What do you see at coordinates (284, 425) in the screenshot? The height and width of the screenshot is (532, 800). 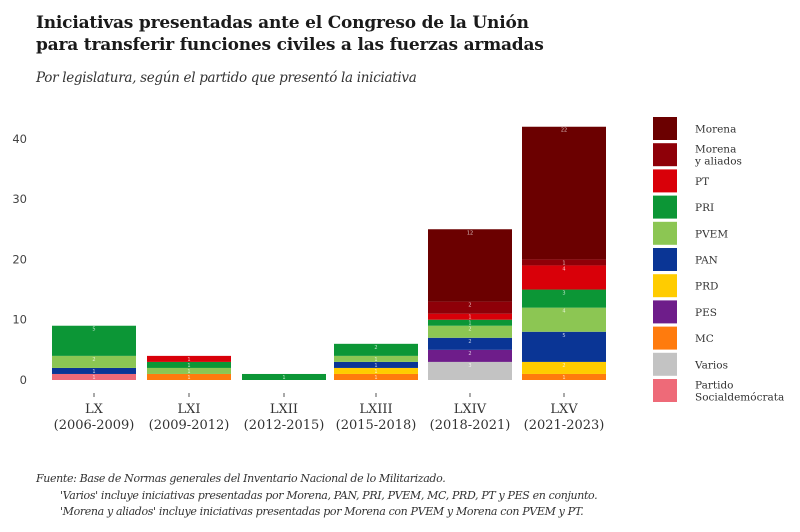 I see `x-tick-period-label: (2012-2015)` at bounding box center [284, 425].